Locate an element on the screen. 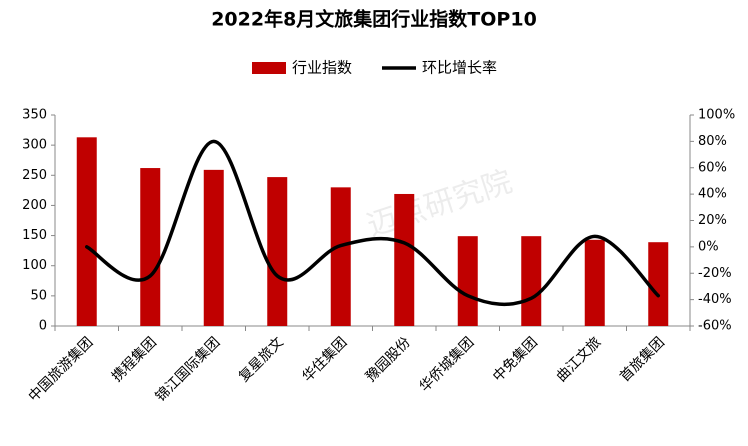 The width and height of the screenshot is (748, 446). y2-tick-label: 80% is located at coordinates (712, 141).